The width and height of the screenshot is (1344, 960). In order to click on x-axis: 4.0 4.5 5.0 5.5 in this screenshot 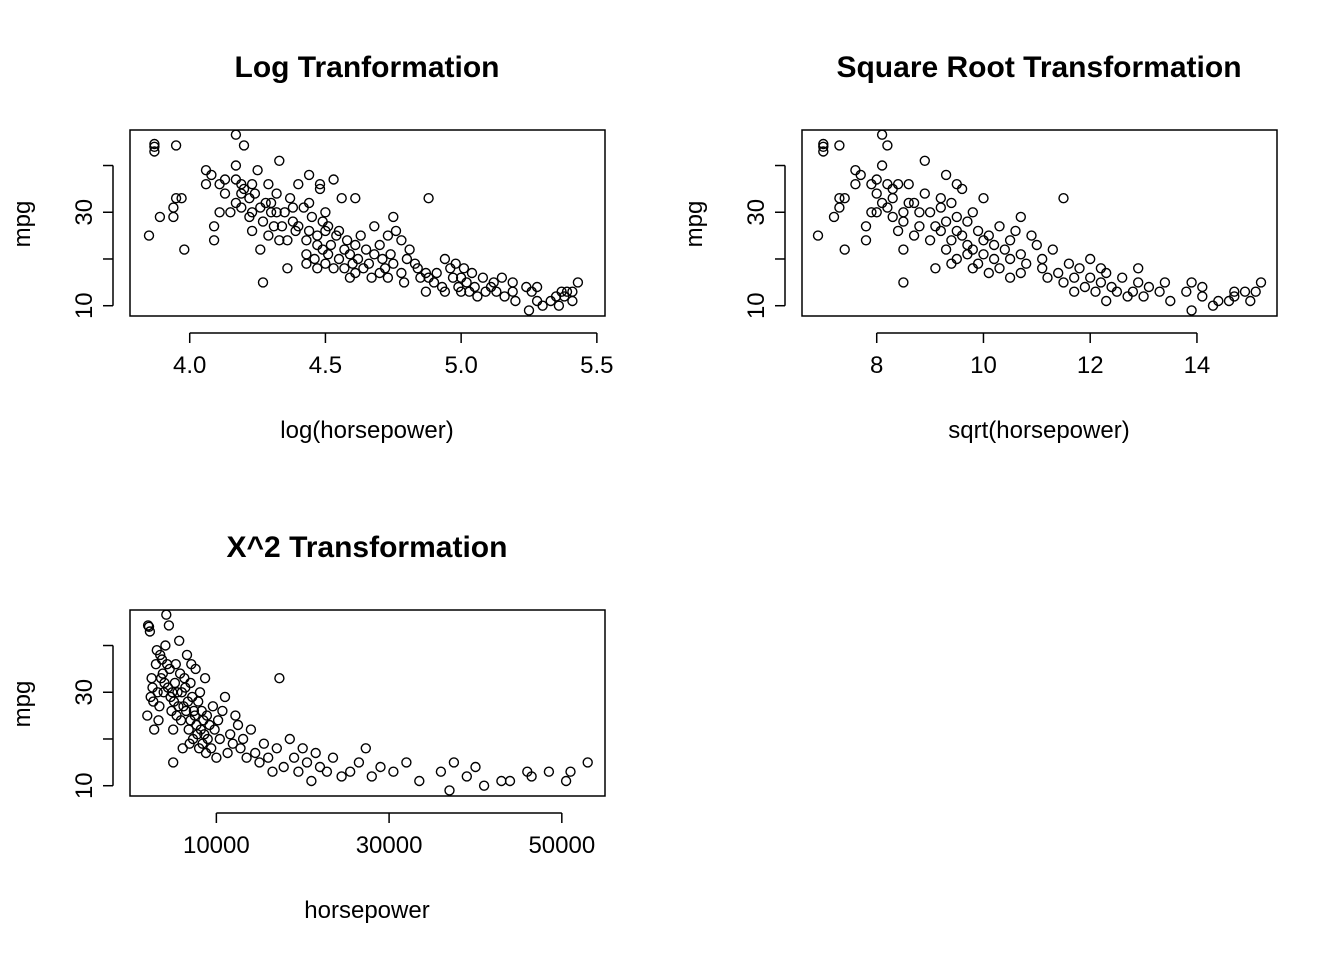, I will do `click(393, 355)`.